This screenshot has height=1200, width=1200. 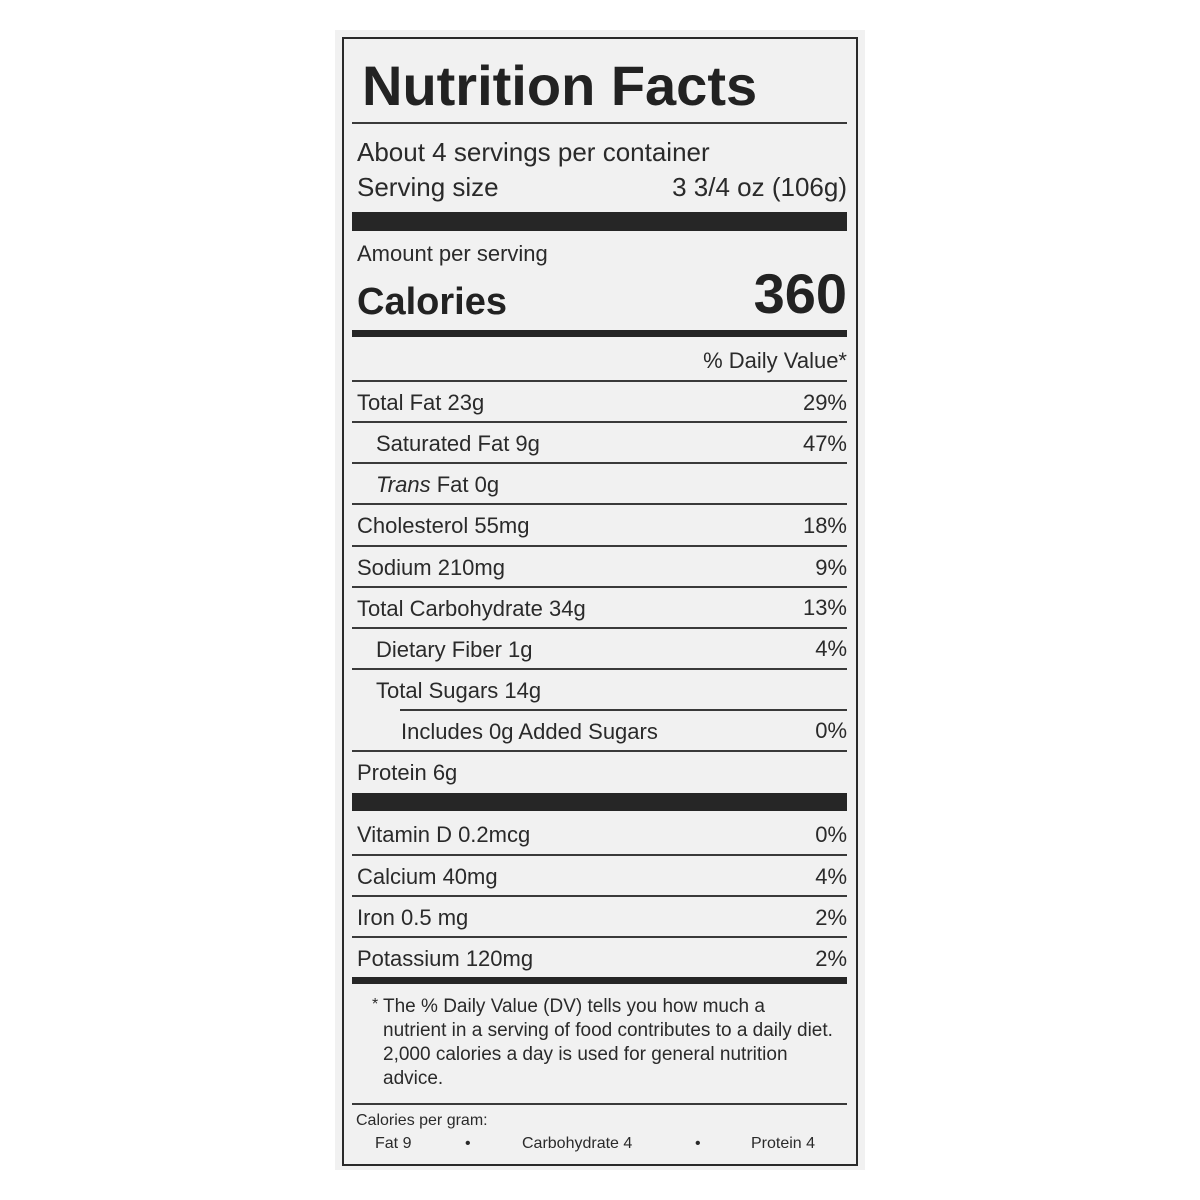 What do you see at coordinates (831, 730) in the screenshot?
I see `dv-added-sugars: 0%` at bounding box center [831, 730].